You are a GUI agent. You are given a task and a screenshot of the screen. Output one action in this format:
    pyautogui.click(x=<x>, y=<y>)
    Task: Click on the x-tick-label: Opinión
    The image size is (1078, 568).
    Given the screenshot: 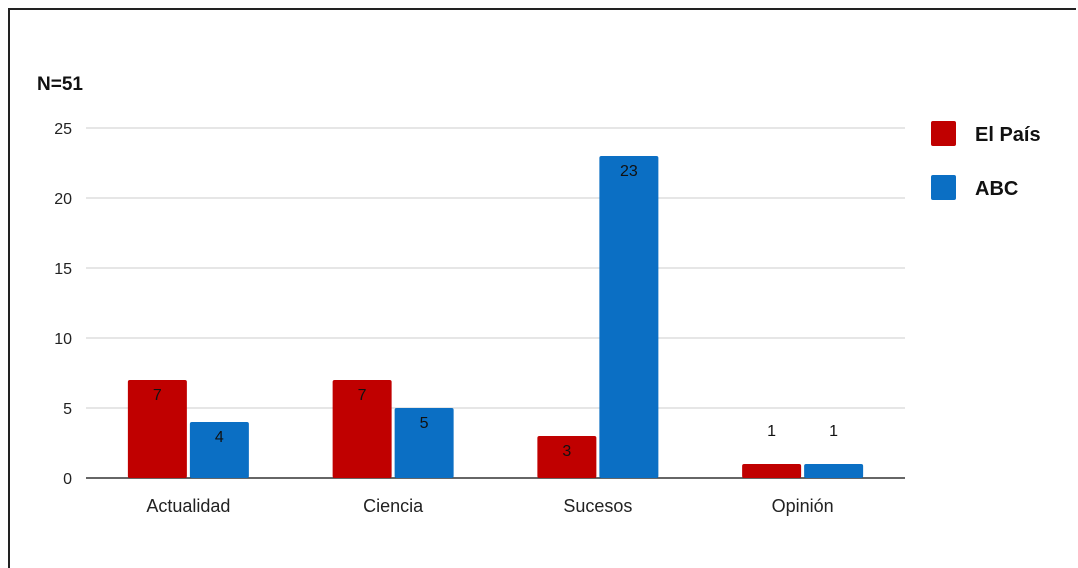 What is the action you would take?
    pyautogui.click(x=803, y=506)
    